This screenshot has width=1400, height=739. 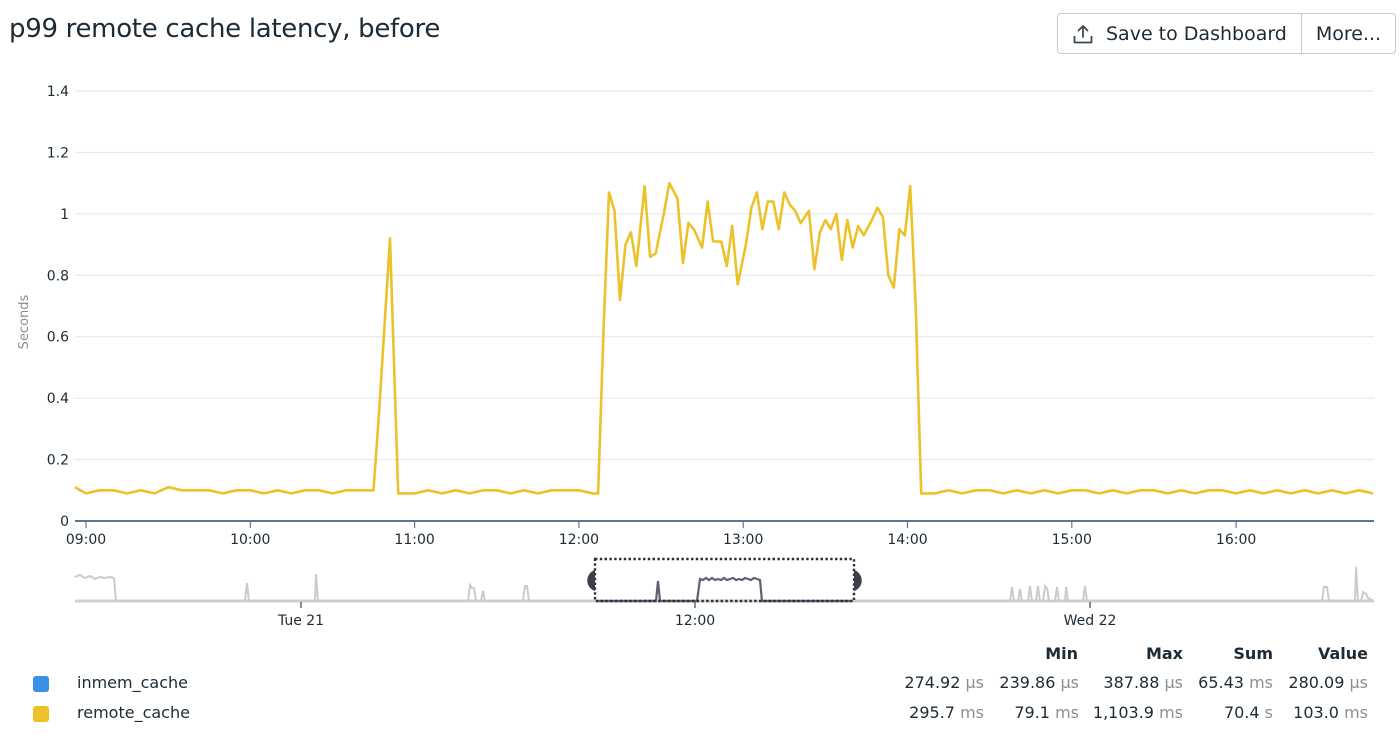 What do you see at coordinates (58, 338) in the screenshot?
I see `y-tick-label: 0.6` at bounding box center [58, 338].